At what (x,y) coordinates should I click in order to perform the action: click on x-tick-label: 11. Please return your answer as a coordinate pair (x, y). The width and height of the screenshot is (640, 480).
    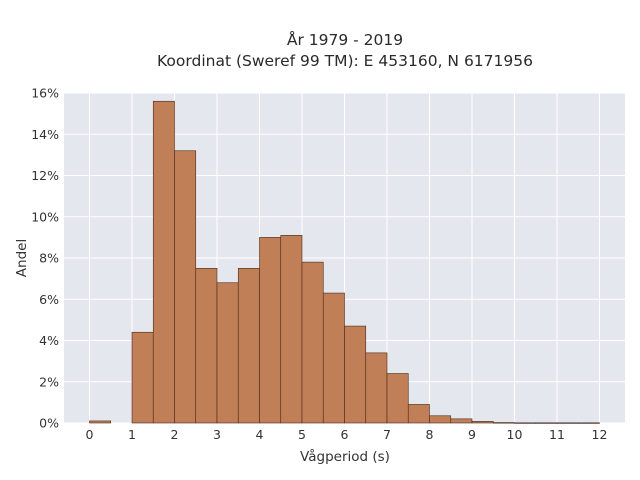
    Looking at the image, I should click on (557, 434).